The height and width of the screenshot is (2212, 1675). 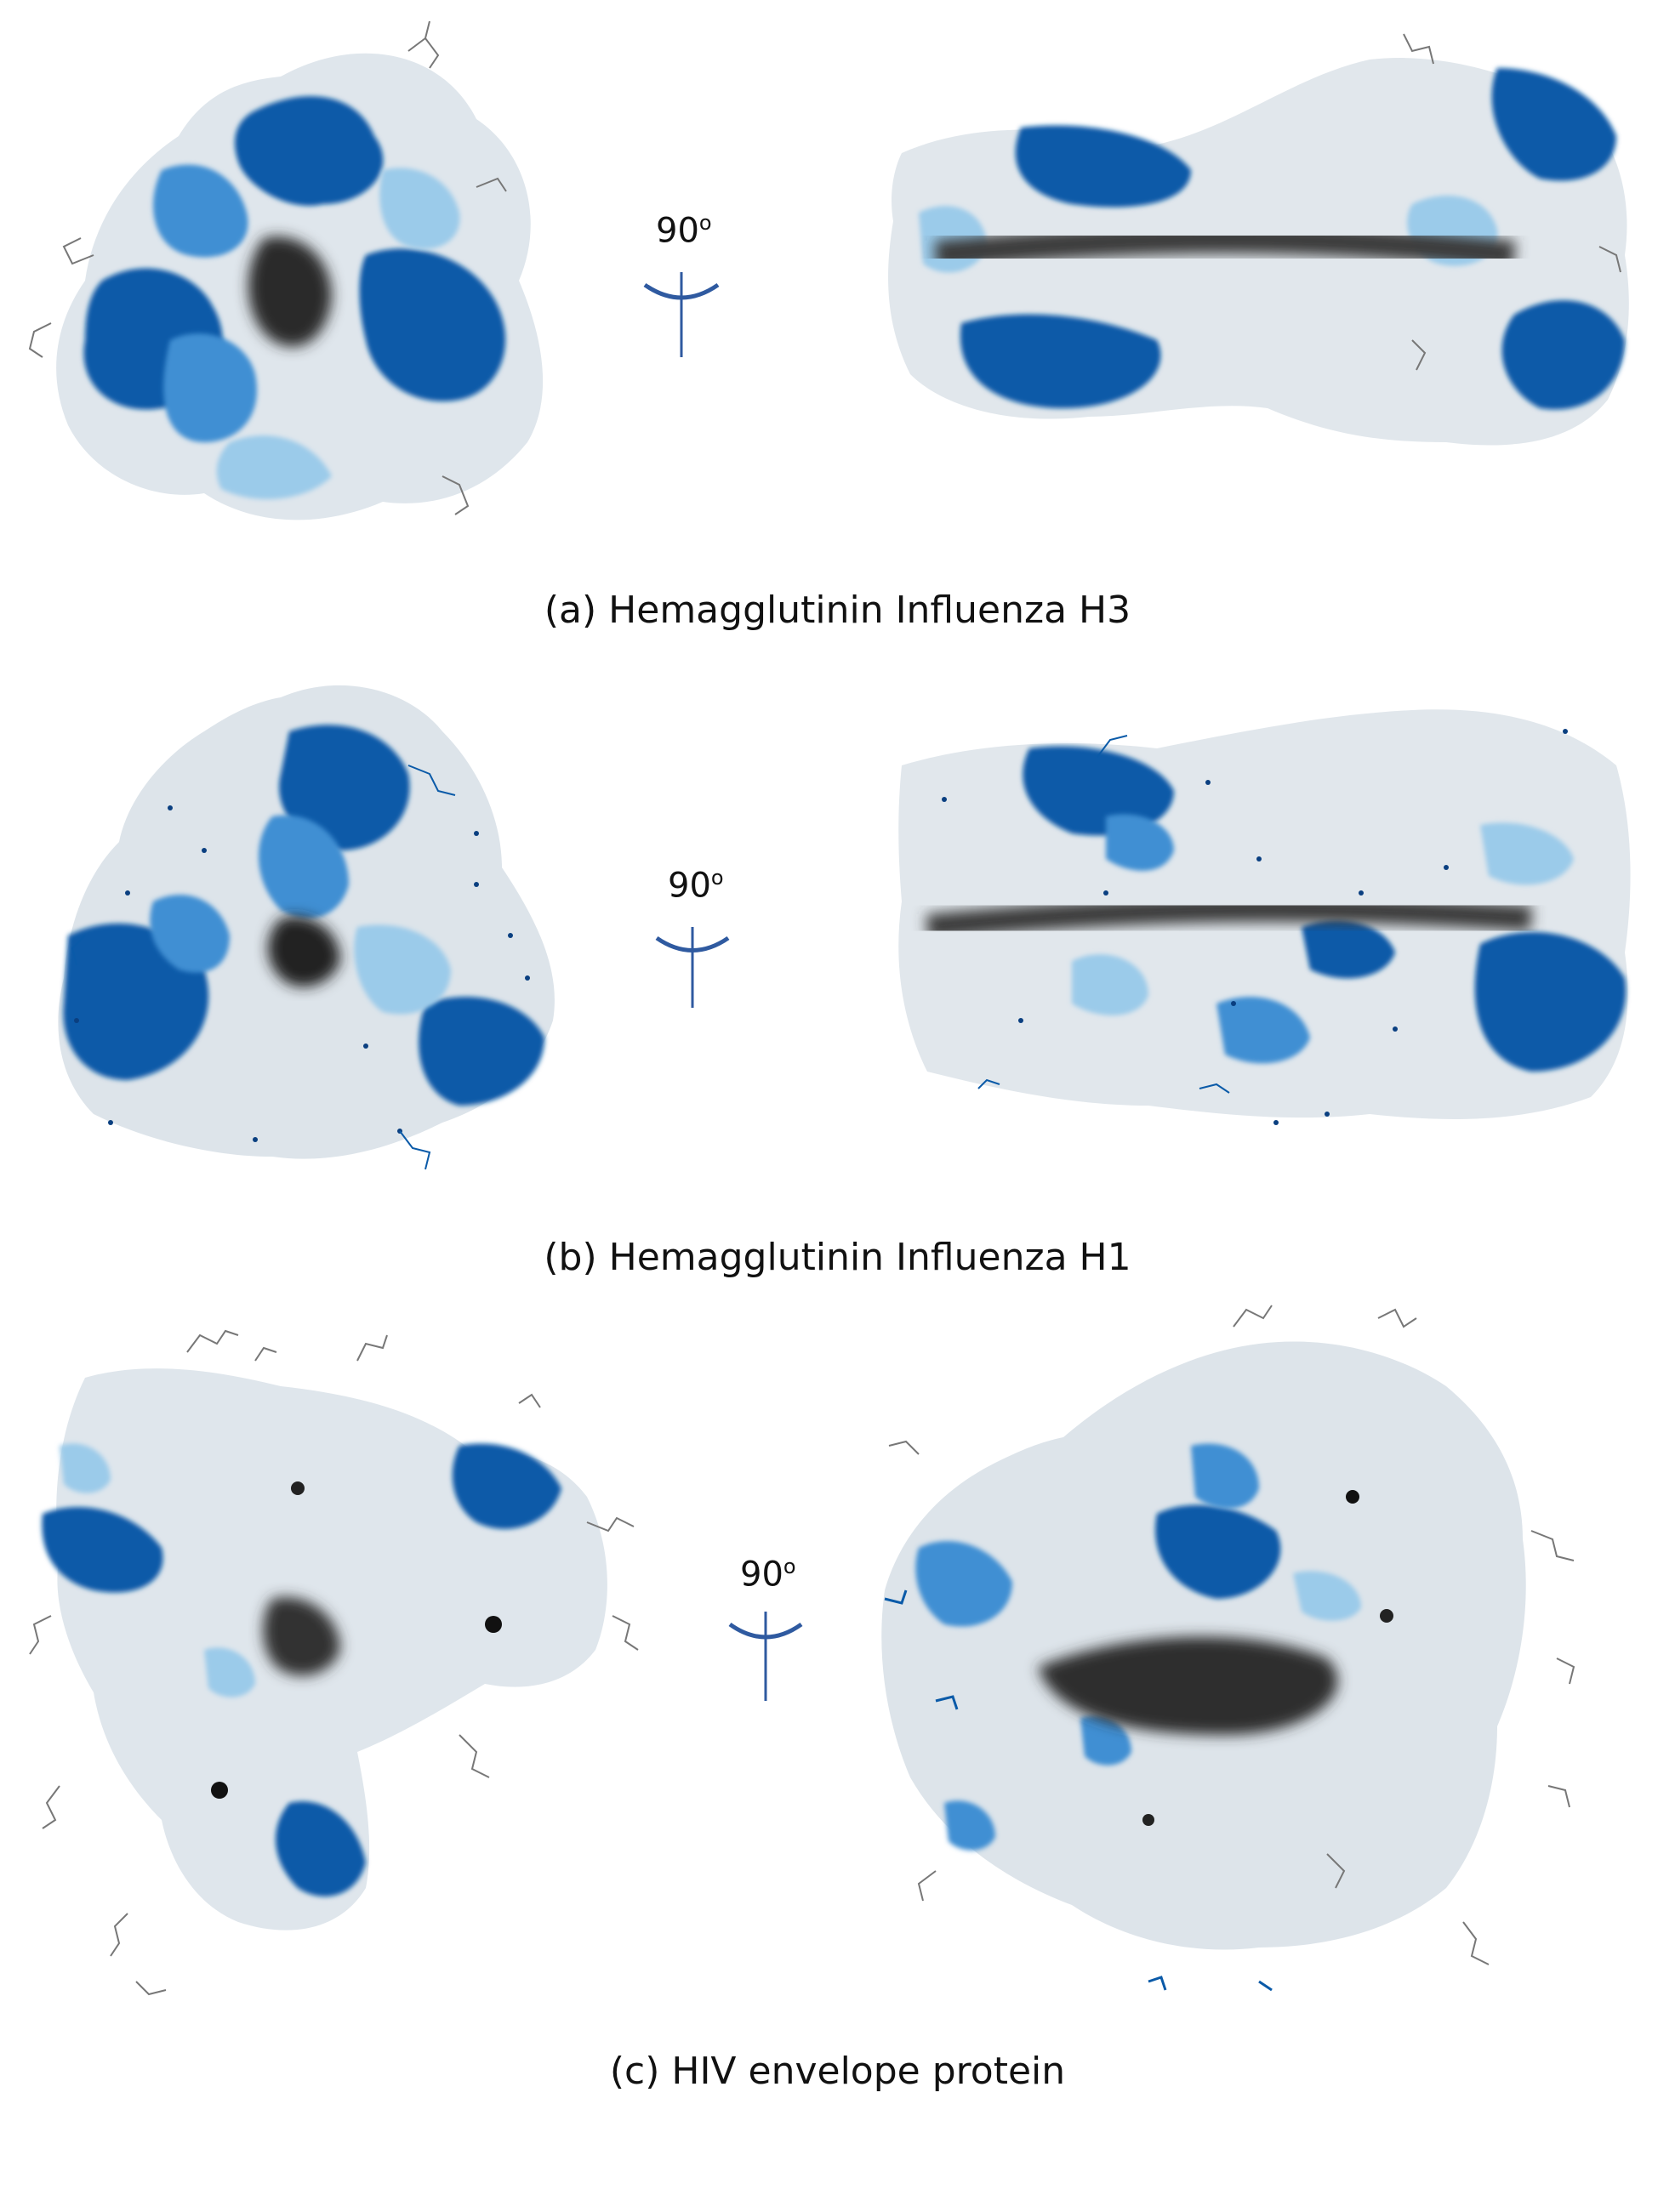 I want to click on panel-b-caption: (b) Hemagglutinin Influenza H1, so click(x=837, y=1258).